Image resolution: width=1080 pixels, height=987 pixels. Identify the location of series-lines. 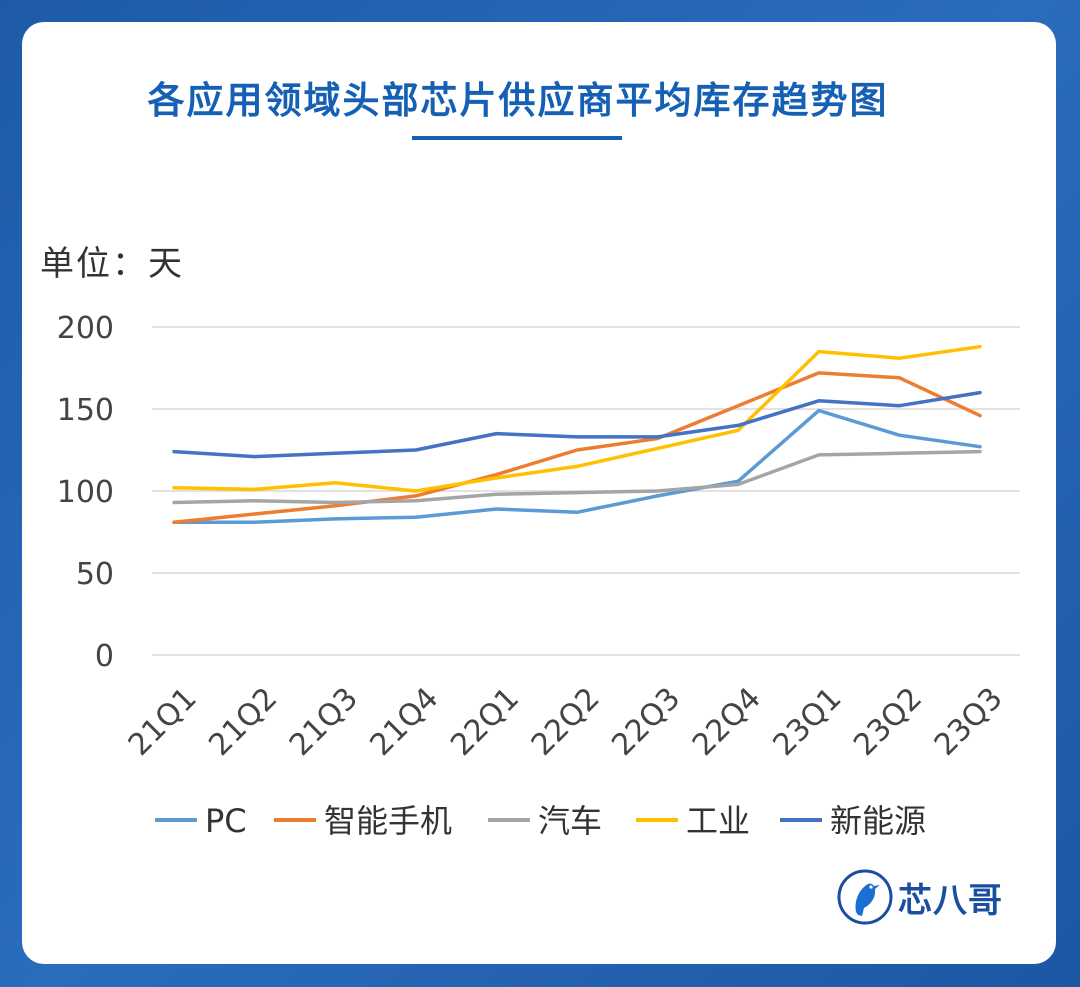
(577, 434).